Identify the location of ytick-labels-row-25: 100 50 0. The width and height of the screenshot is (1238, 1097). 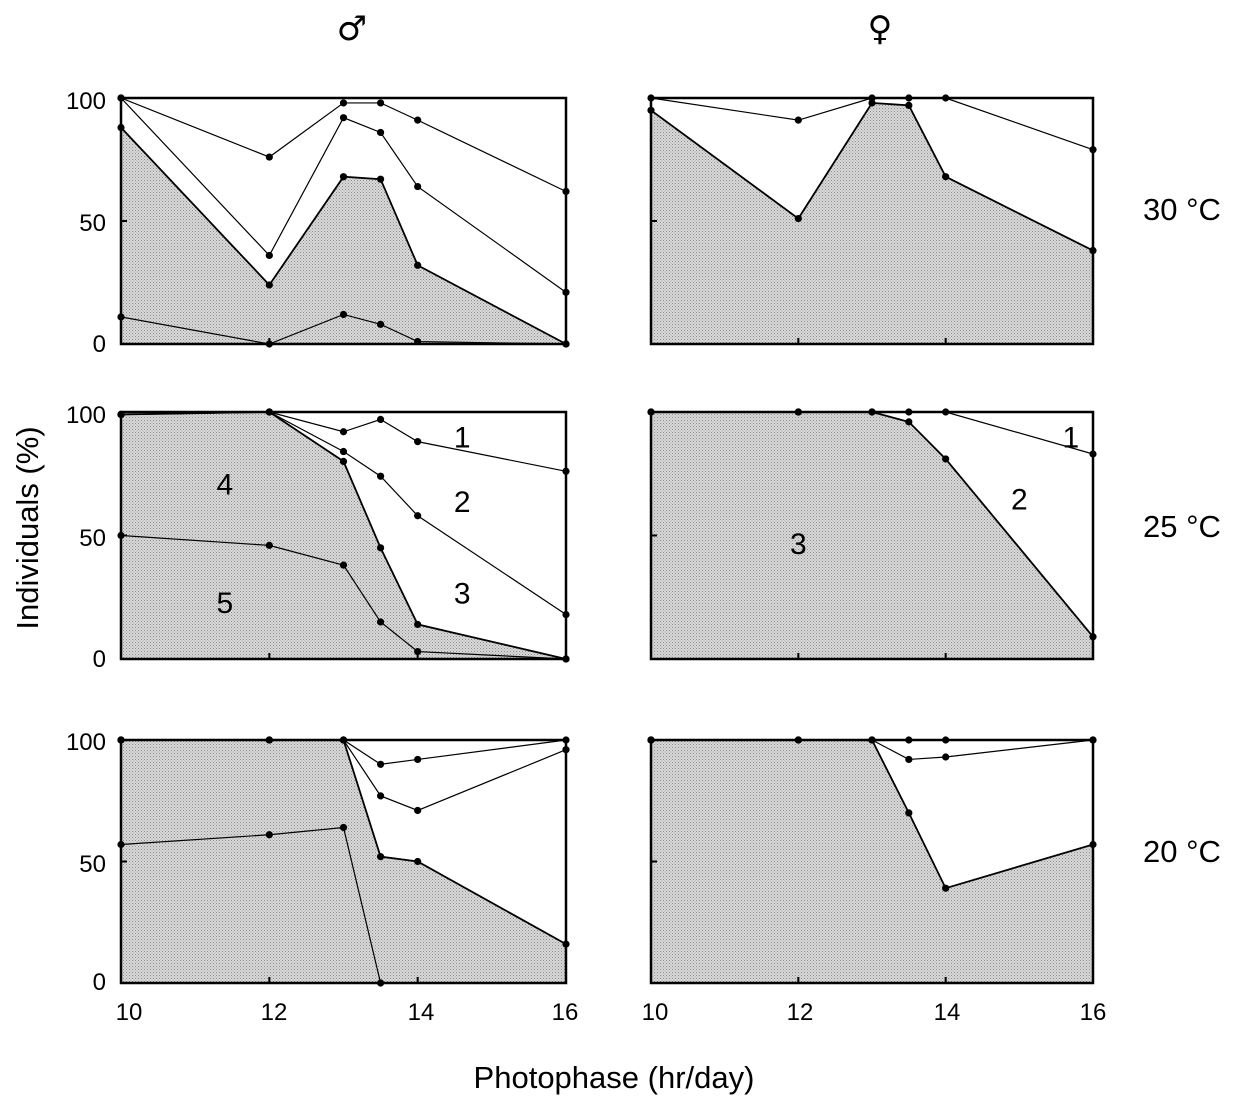
(86, 537).